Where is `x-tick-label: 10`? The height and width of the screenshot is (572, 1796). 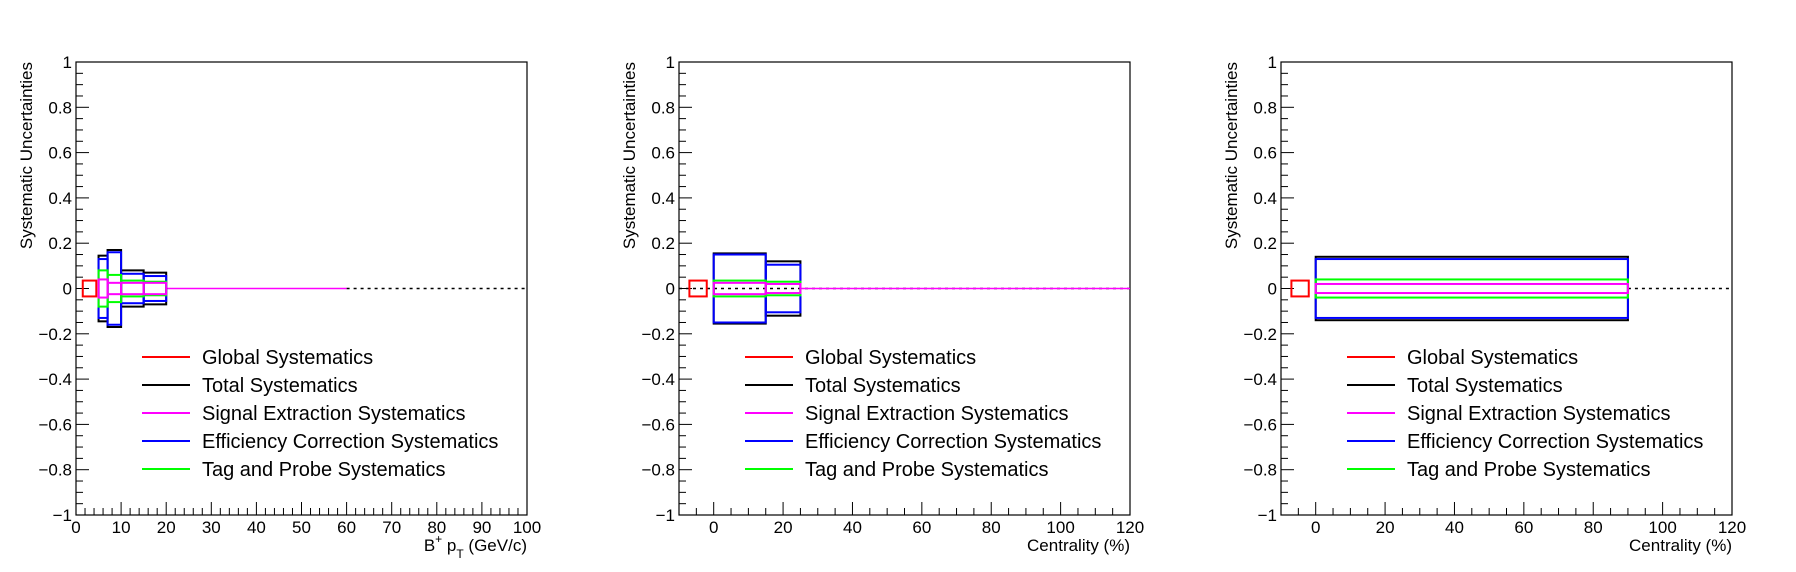
x-tick-label: 10 is located at coordinates (121, 527).